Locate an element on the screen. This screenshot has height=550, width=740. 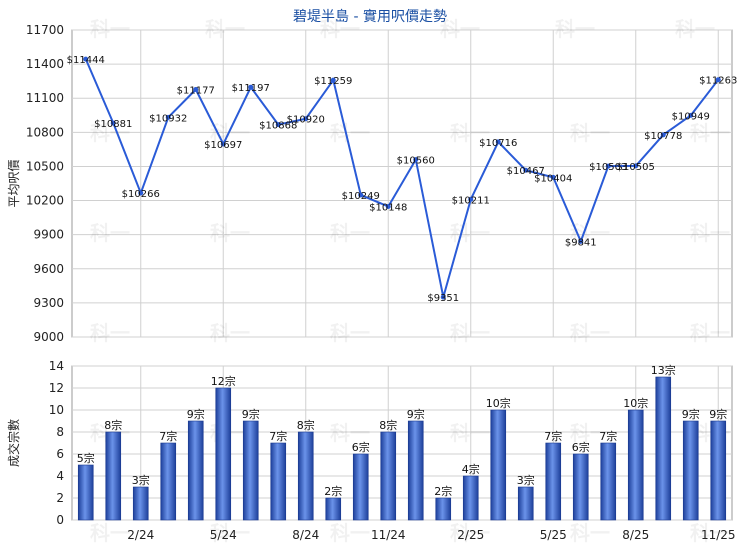
line-y-tick-label: 11100 is located at coordinates (45, 98).